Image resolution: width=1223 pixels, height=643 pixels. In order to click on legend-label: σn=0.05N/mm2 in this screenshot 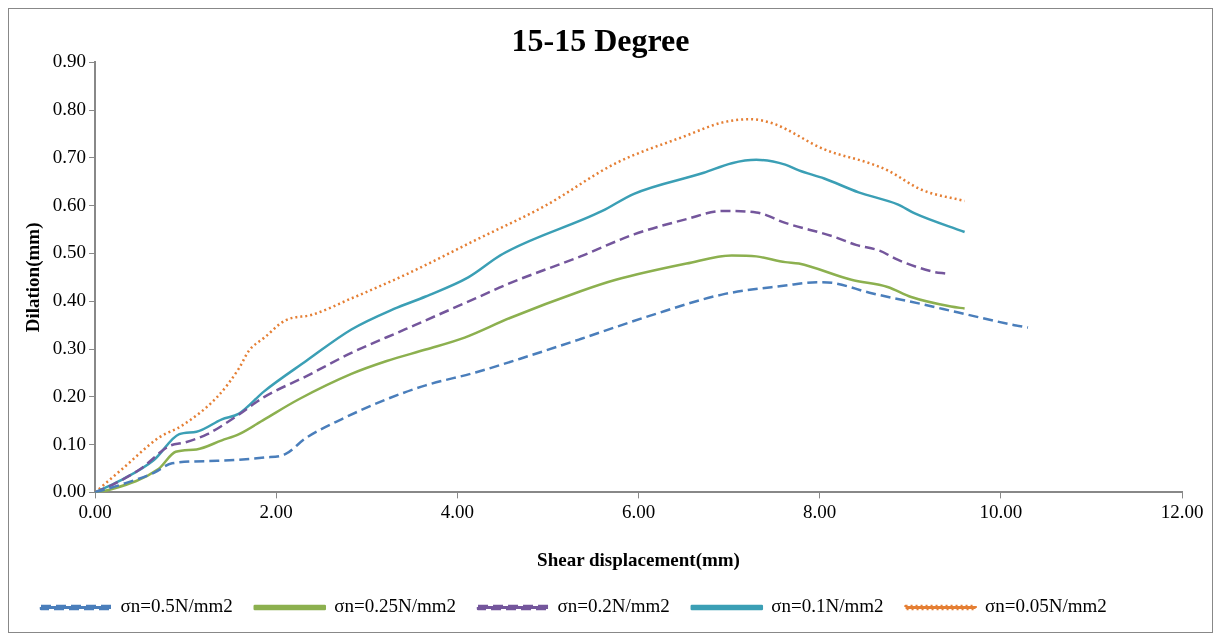, I will do `click(1046, 606)`.